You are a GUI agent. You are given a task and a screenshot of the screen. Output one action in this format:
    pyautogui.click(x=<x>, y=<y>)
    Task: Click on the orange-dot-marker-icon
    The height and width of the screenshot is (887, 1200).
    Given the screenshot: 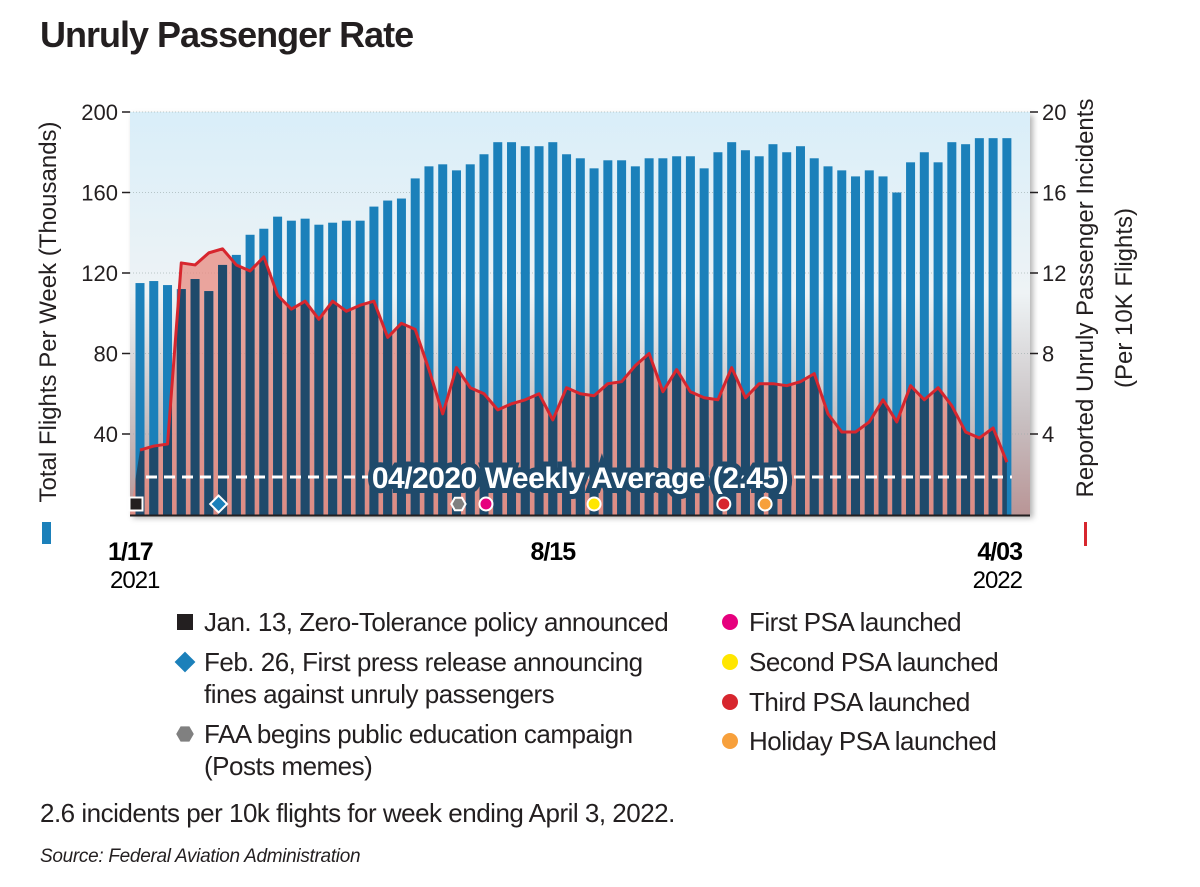 What is the action you would take?
    pyautogui.click(x=765, y=504)
    